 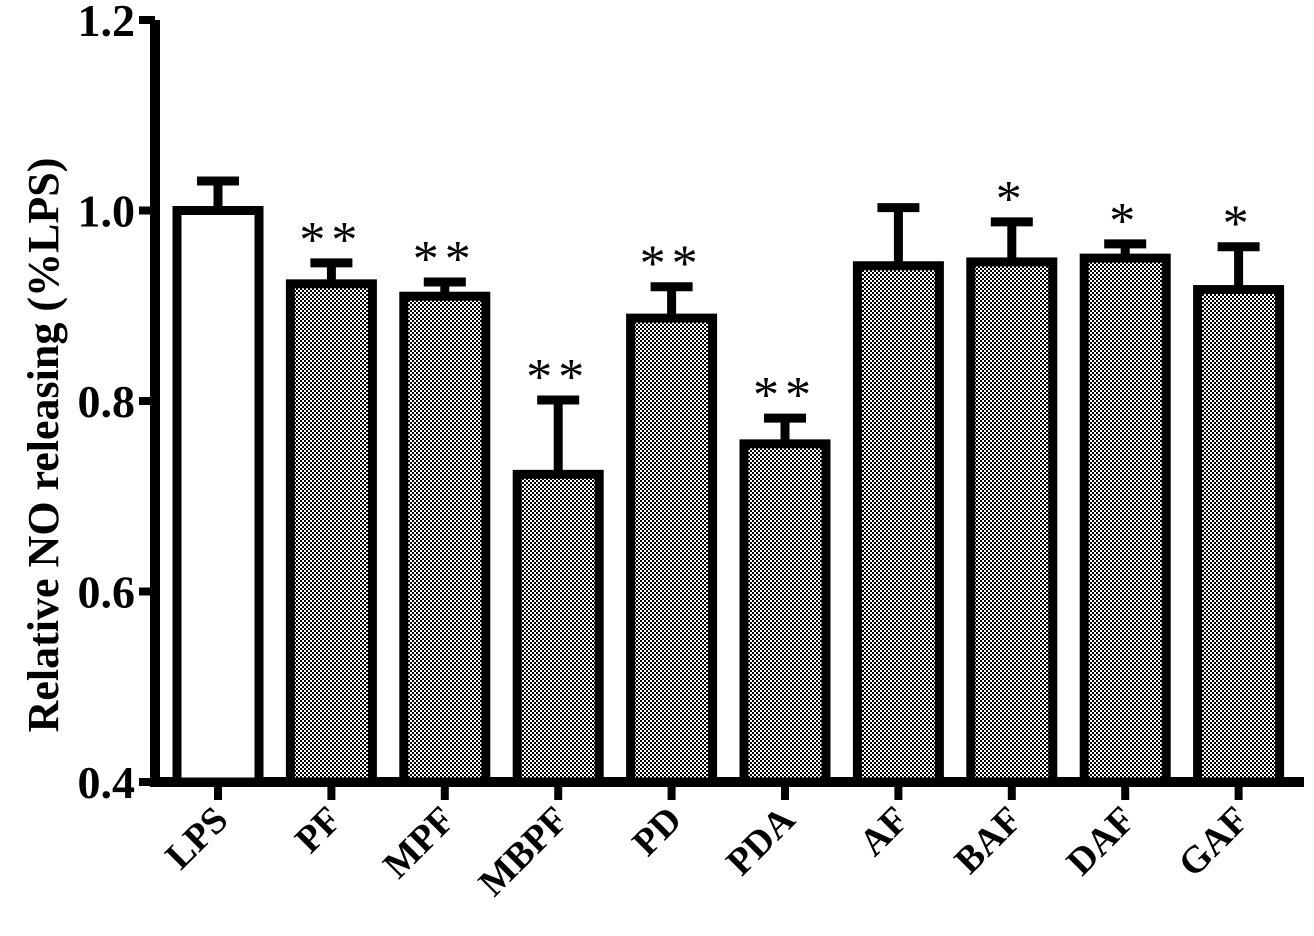 I want to click on y-tick-label: 0.8, so click(x=107, y=401).